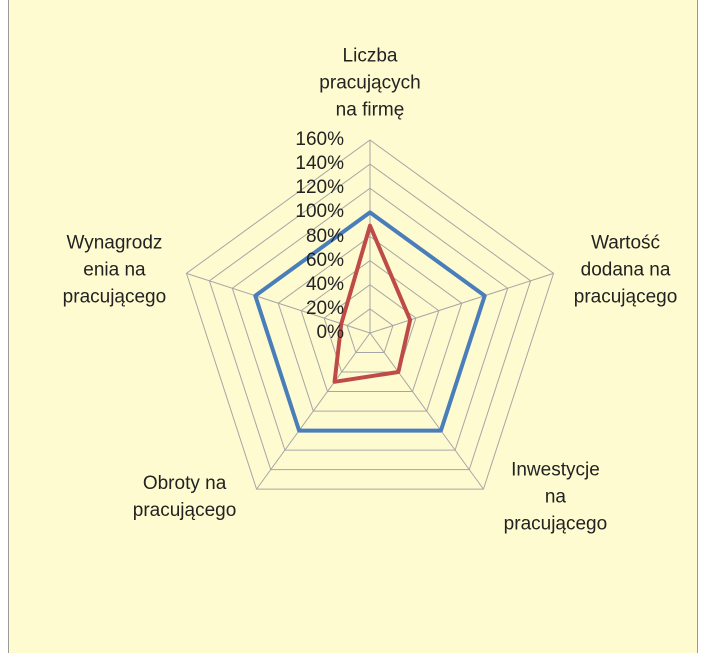  I want to click on axis-label: Obroty na pracującego, so click(184, 497).